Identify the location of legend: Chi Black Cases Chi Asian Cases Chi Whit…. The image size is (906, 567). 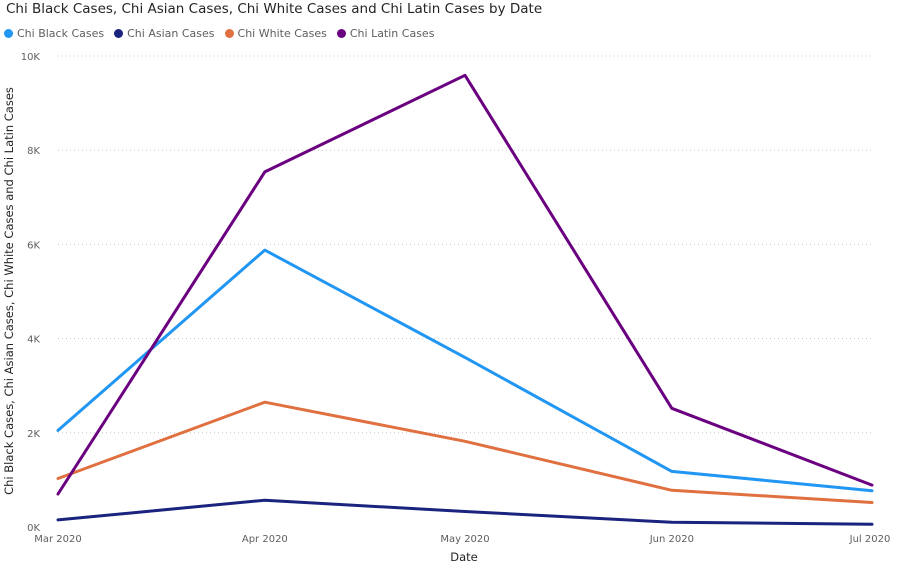
(219, 33).